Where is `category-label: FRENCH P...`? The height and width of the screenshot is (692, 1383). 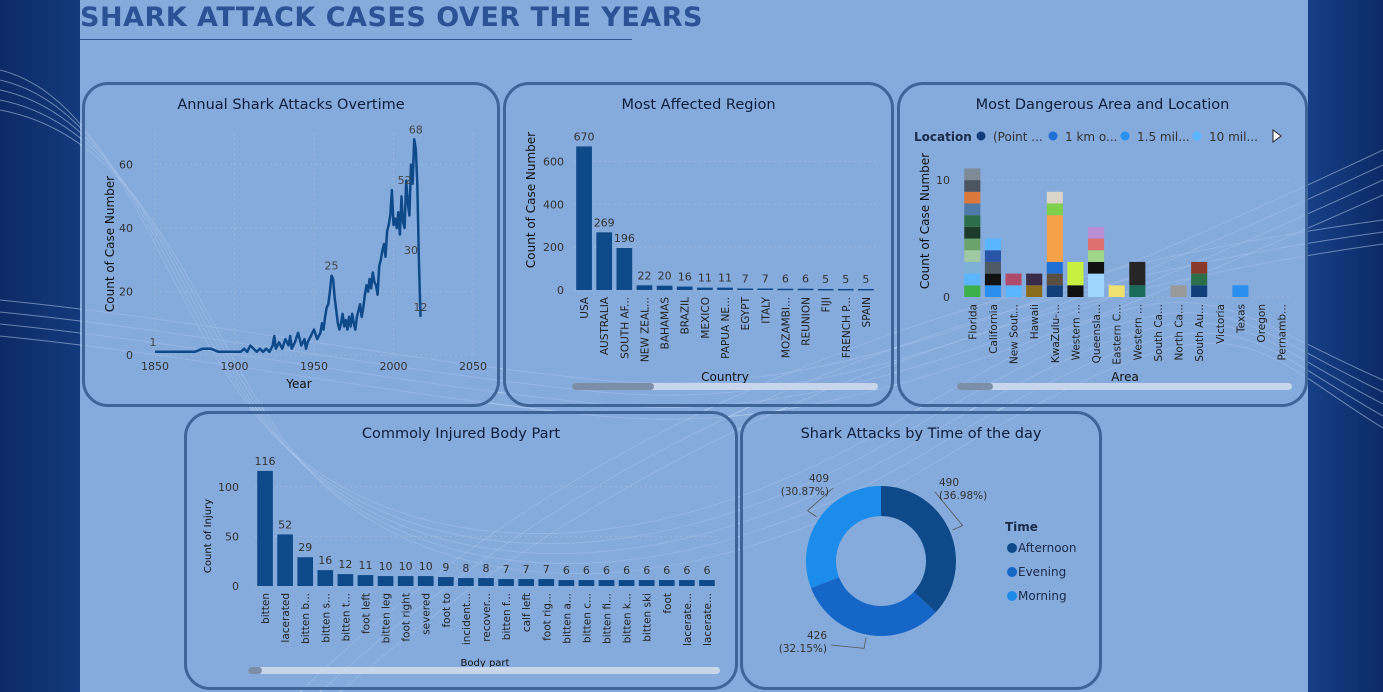 category-label: FRENCH P... is located at coordinates (847, 327).